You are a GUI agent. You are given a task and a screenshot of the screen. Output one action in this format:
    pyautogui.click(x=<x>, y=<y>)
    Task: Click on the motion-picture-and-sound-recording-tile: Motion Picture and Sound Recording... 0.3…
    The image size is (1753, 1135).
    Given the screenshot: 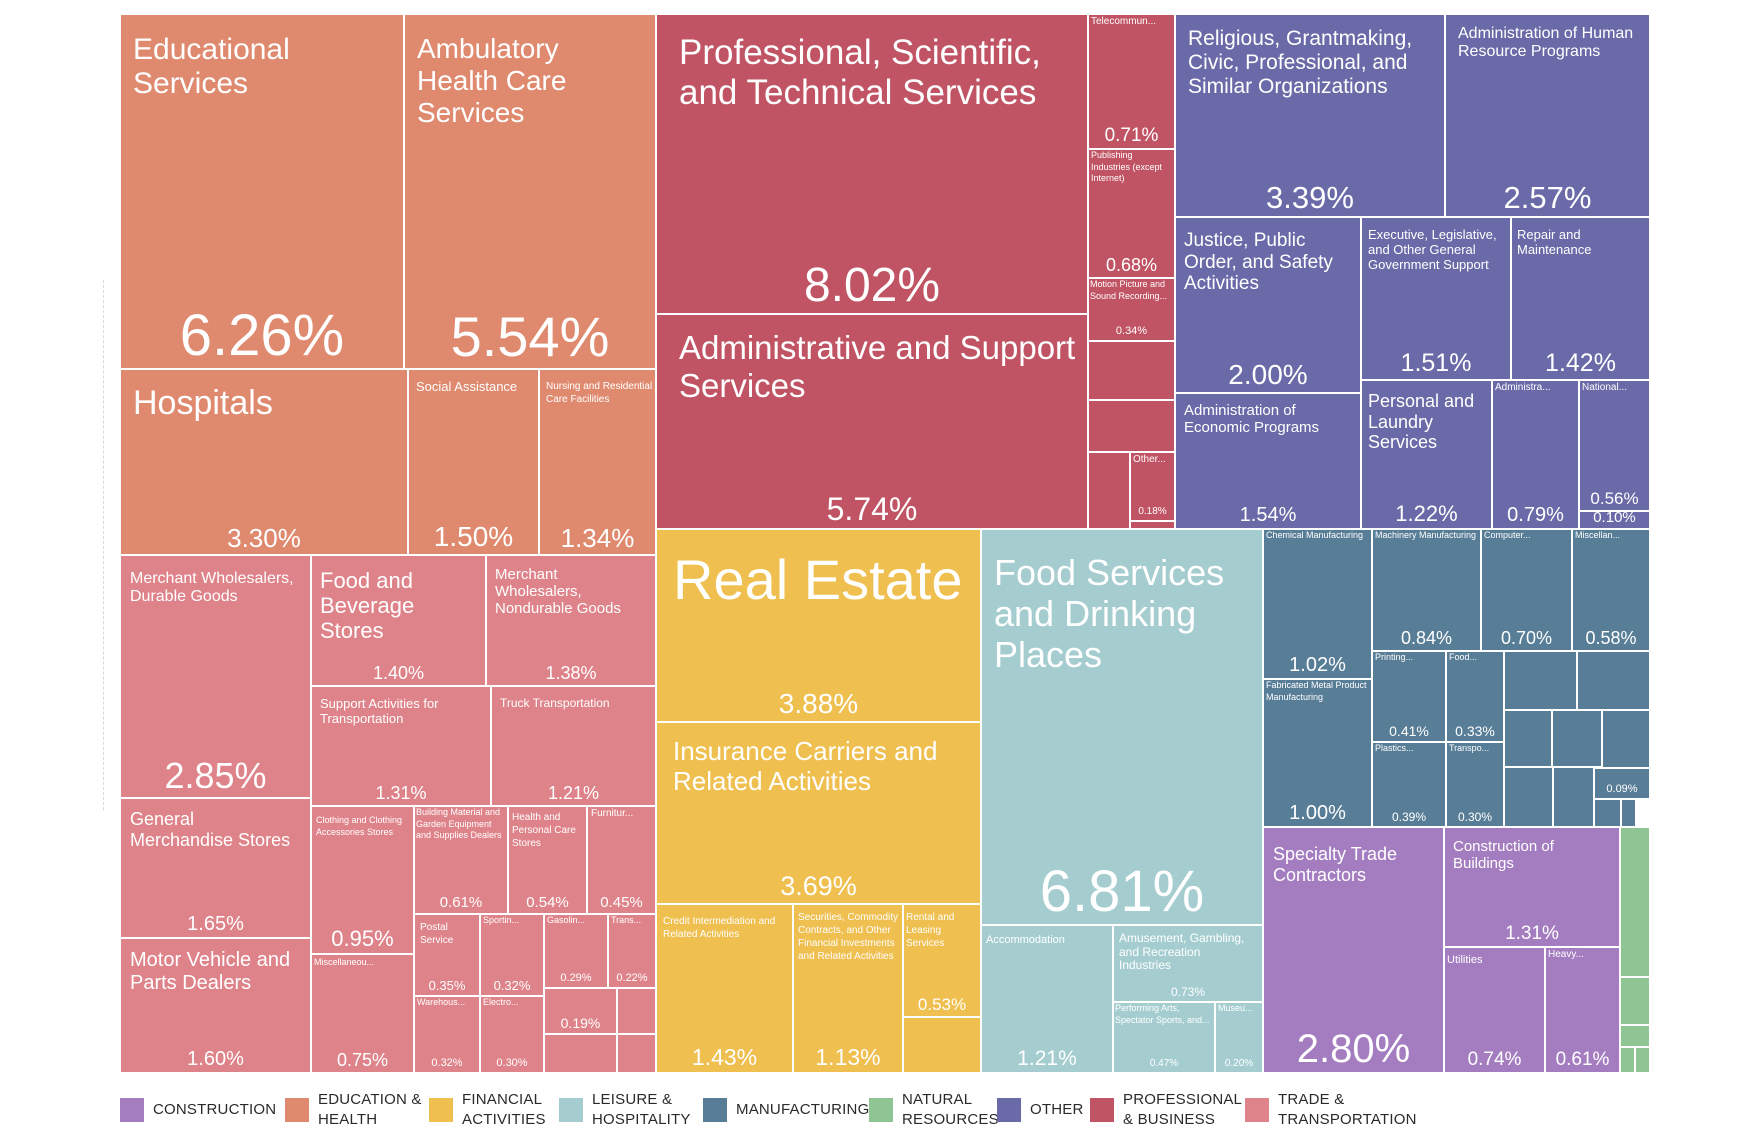 What is the action you would take?
    pyautogui.click(x=1131, y=309)
    